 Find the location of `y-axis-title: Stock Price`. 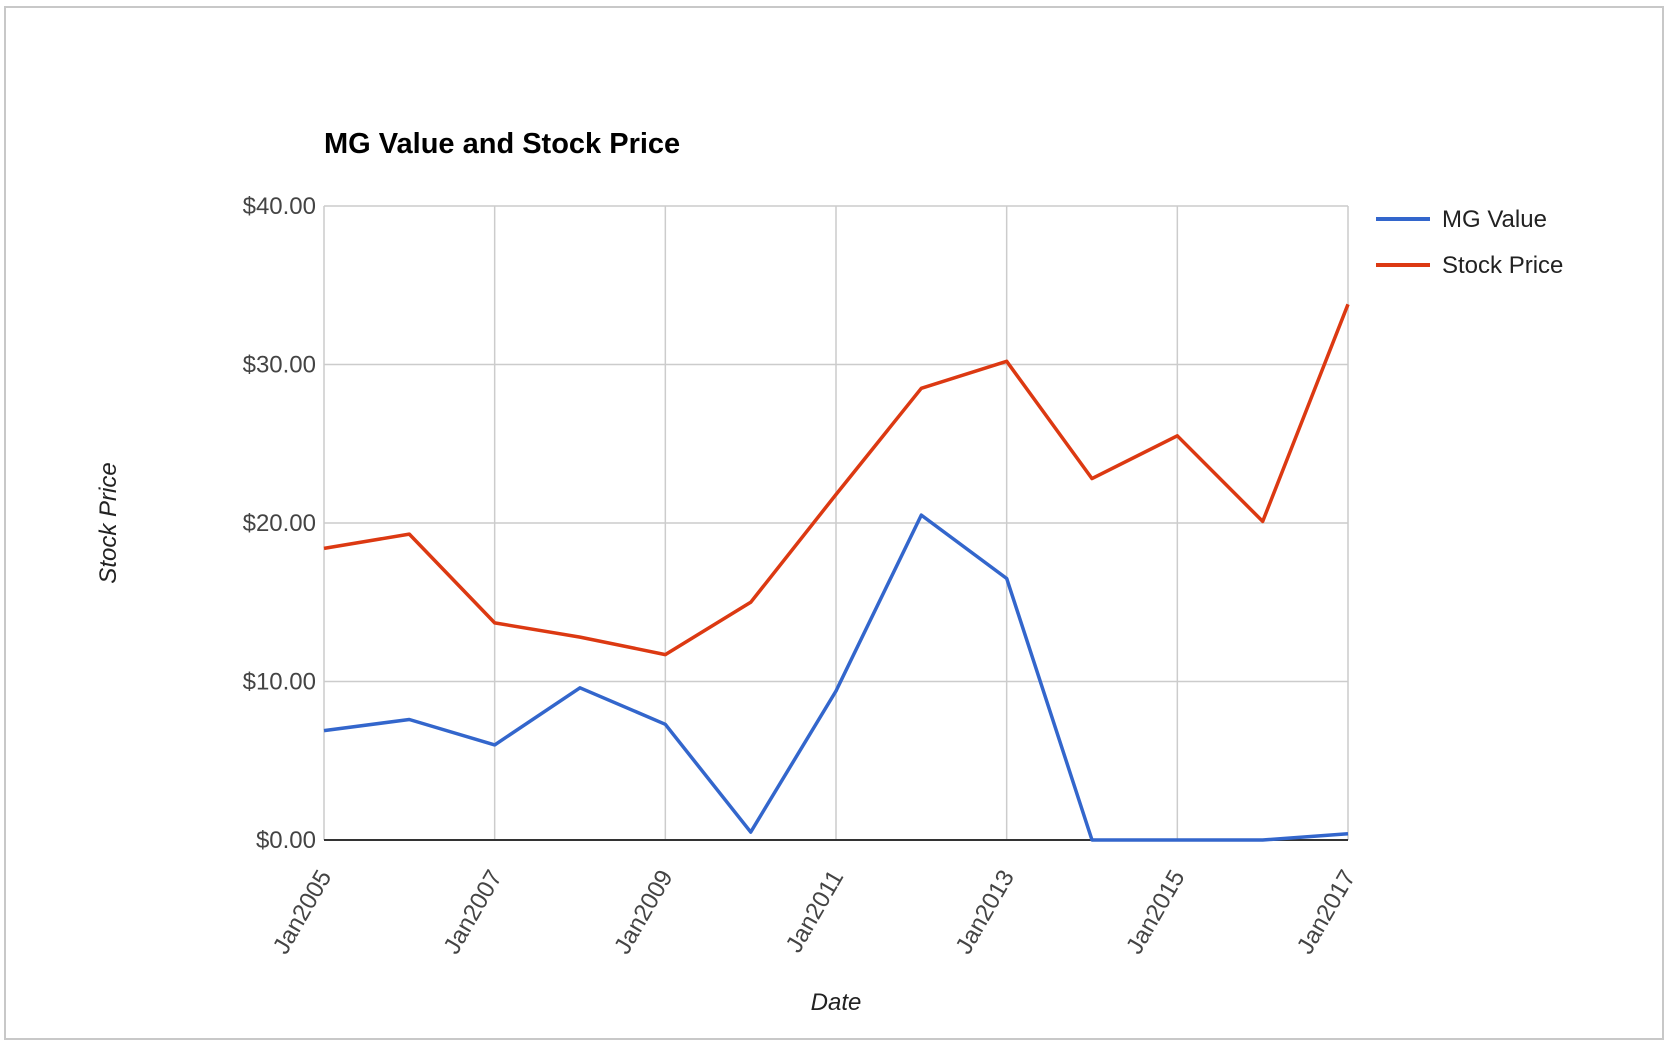

y-axis-title: Stock Price is located at coordinates (108, 522).